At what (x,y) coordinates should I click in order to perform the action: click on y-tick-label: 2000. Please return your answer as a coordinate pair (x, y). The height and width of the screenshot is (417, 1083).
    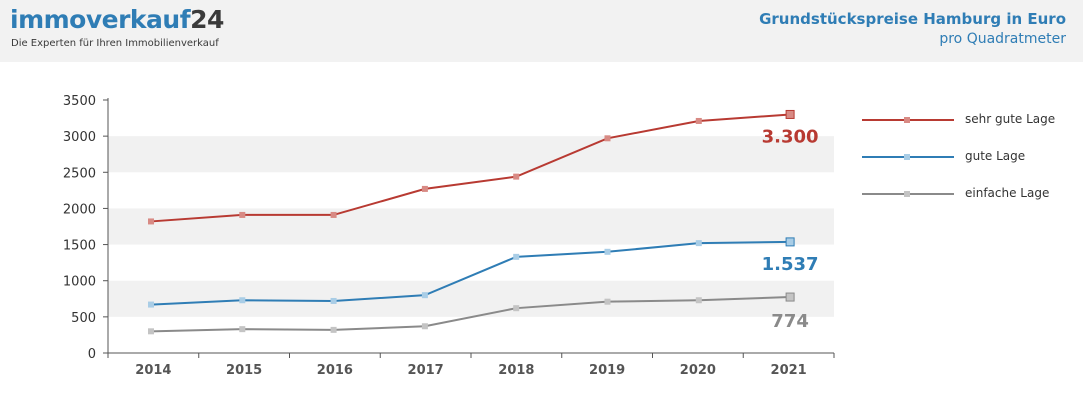
    Looking at the image, I should click on (79, 209).